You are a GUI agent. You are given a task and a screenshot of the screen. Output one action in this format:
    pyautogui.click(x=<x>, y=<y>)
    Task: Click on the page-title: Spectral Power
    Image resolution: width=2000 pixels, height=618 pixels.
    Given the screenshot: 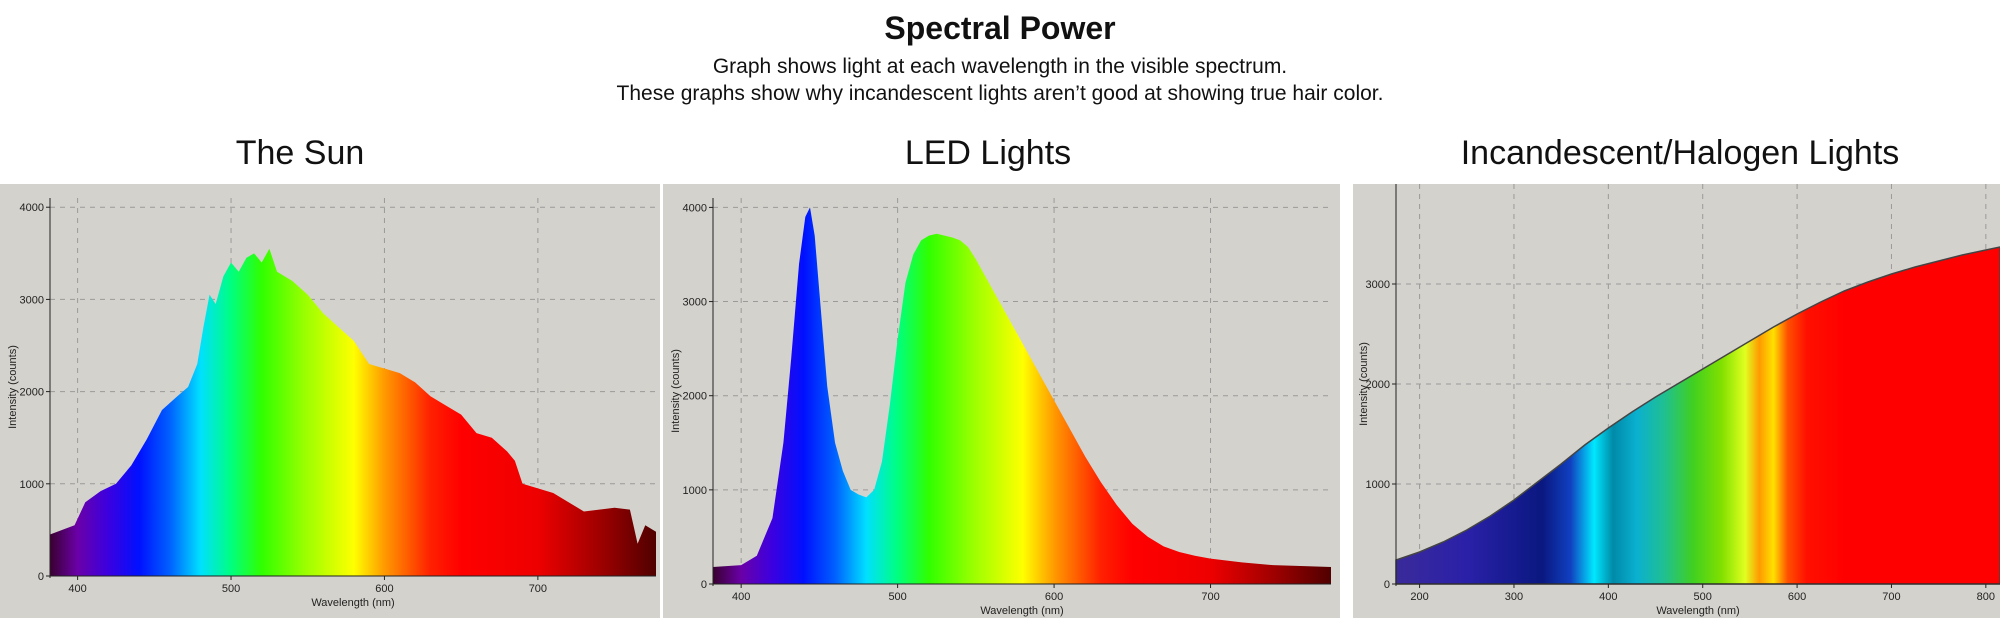 What is the action you would take?
    pyautogui.click(x=1000, y=28)
    